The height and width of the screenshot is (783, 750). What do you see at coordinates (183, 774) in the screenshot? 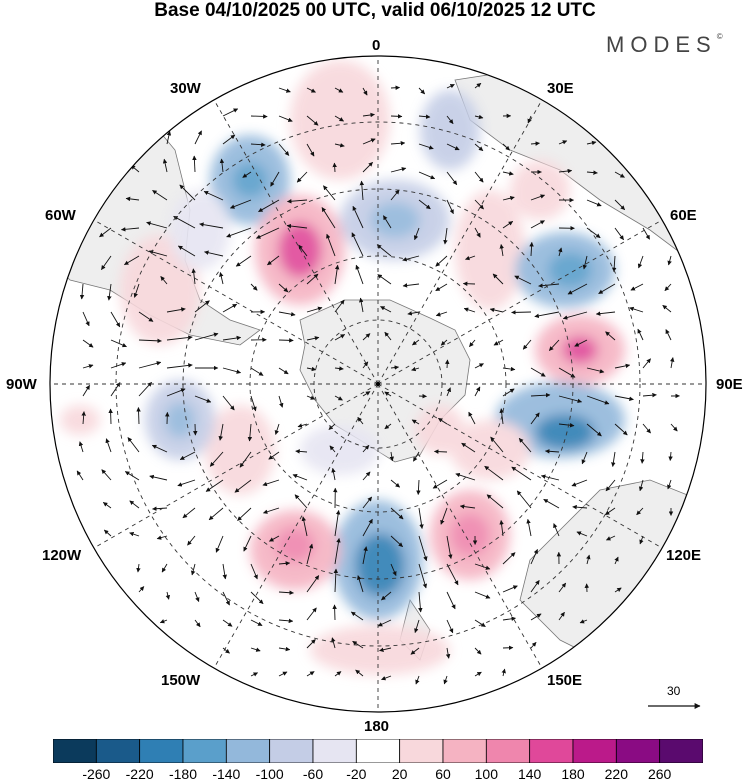
I see `colorbar-tick-label: -180` at bounding box center [183, 774].